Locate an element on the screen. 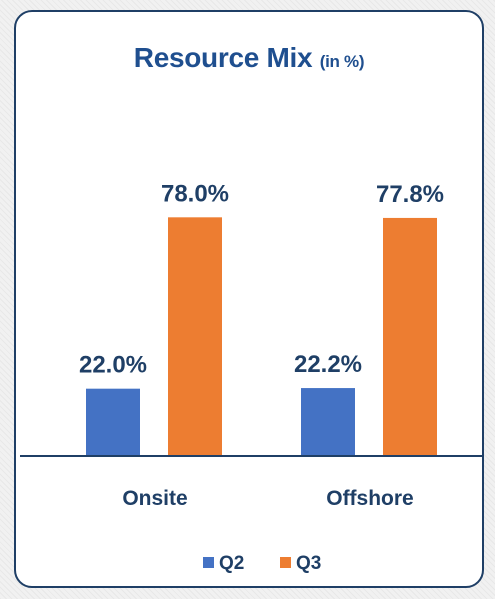  chart-subtitle: (in %) is located at coordinates (342, 61).